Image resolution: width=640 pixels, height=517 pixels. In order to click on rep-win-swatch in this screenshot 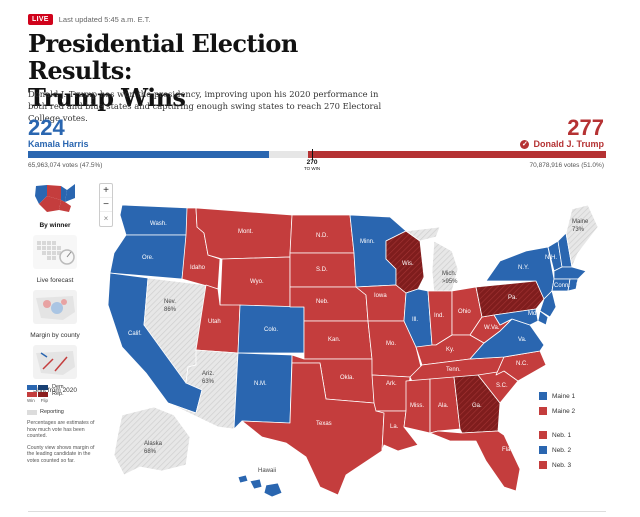, I will do `click(32, 394)`.